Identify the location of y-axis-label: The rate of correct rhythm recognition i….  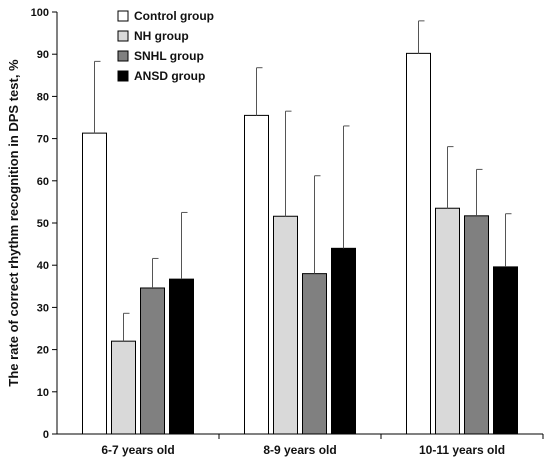
(13, 223).